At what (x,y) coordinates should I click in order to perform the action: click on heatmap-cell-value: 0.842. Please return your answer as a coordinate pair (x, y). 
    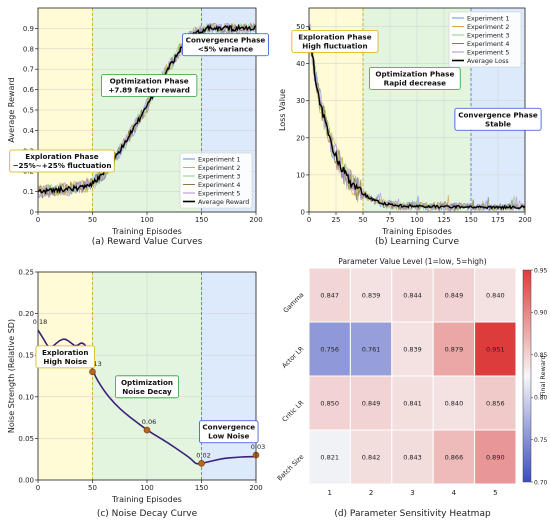
    Looking at the image, I should click on (371, 458).